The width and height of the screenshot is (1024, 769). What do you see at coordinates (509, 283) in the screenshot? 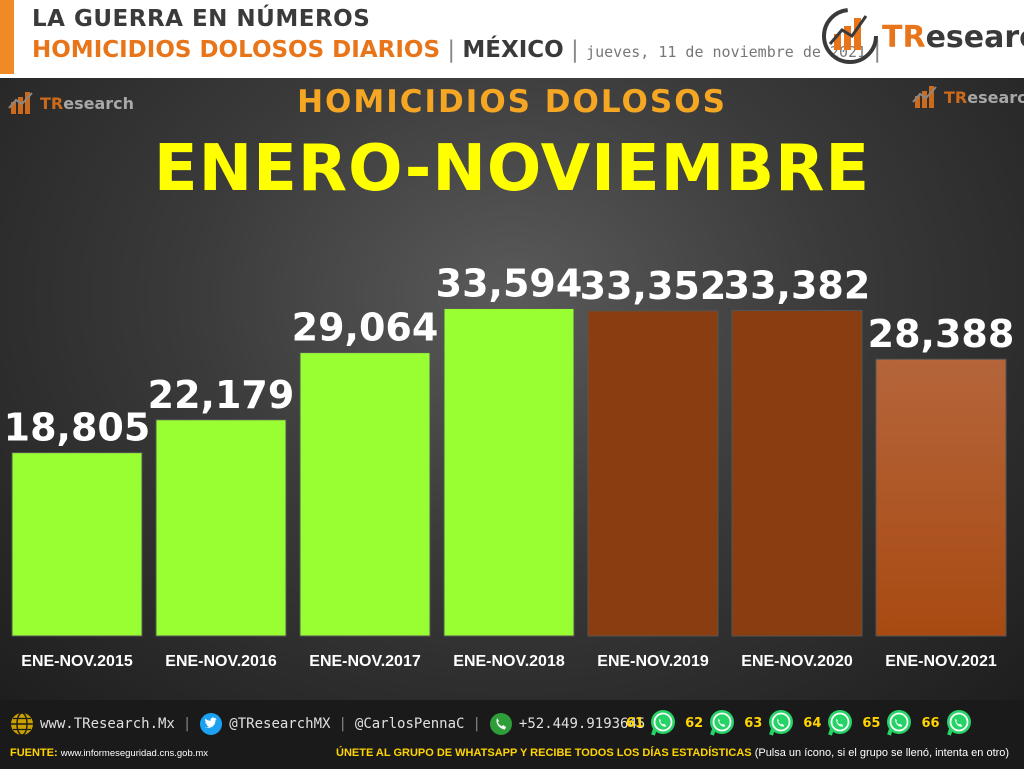
I see `bar-value-label: 33,594` at bounding box center [509, 283].